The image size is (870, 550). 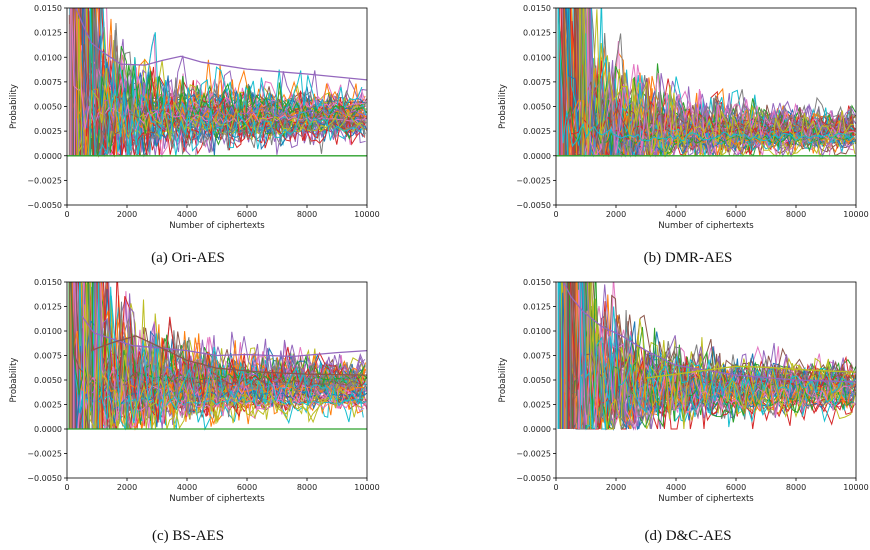 I want to click on subfigure-caption: (d) D&C-AES, so click(x=687, y=536).